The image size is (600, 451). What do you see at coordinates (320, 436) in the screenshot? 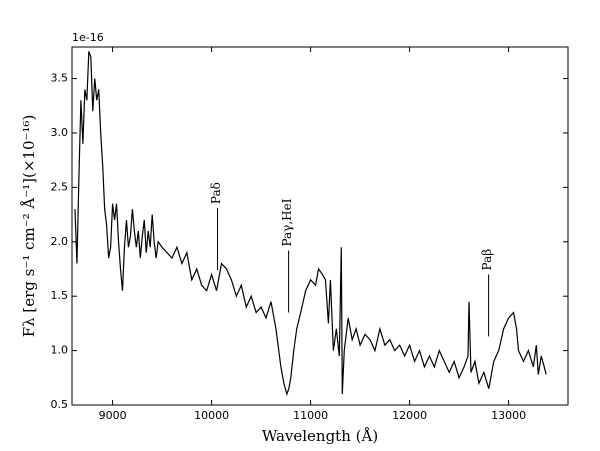
I see `x-axis-label: Wavelength (Å)` at bounding box center [320, 436].